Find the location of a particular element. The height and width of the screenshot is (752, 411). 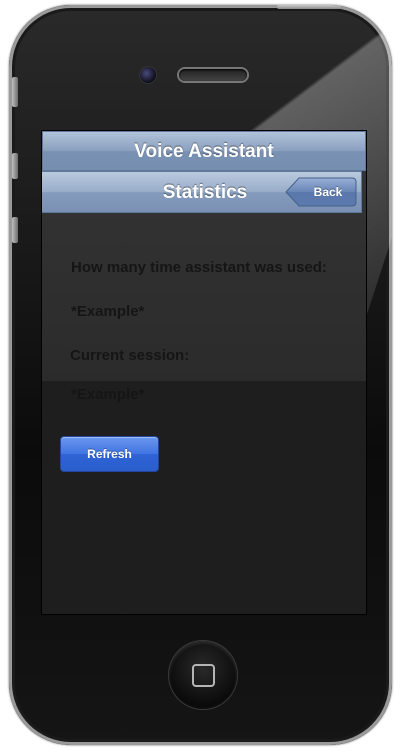

back-arrow-icon is located at coordinates (321, 192).